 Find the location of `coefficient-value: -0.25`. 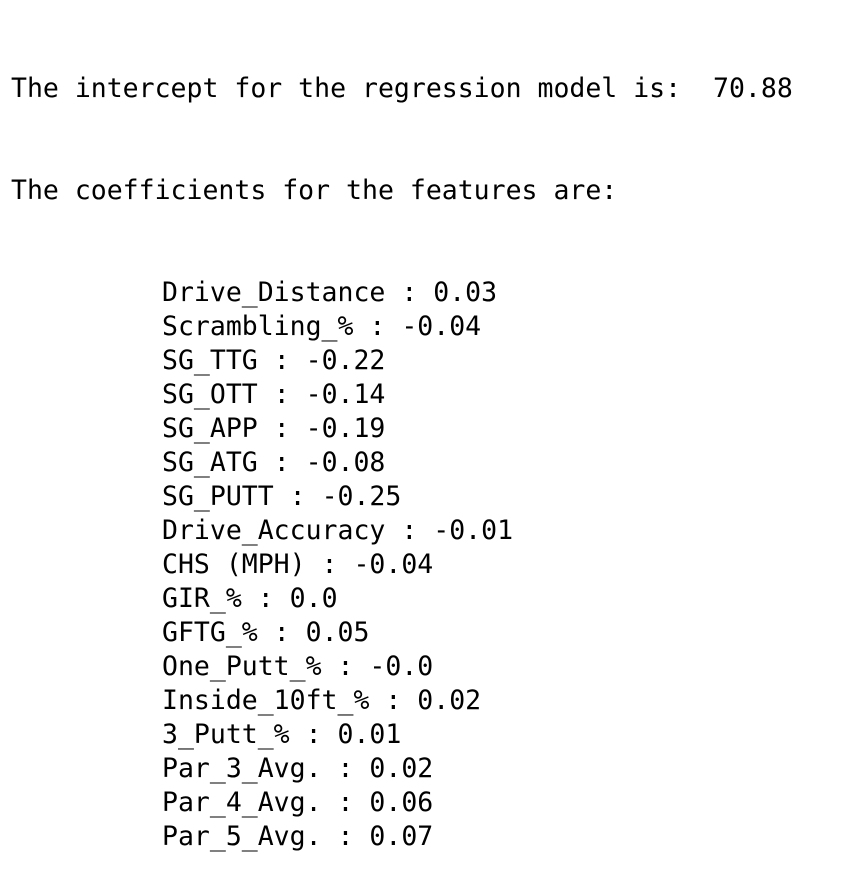

coefficient-value: -0.25 is located at coordinates (361, 496).